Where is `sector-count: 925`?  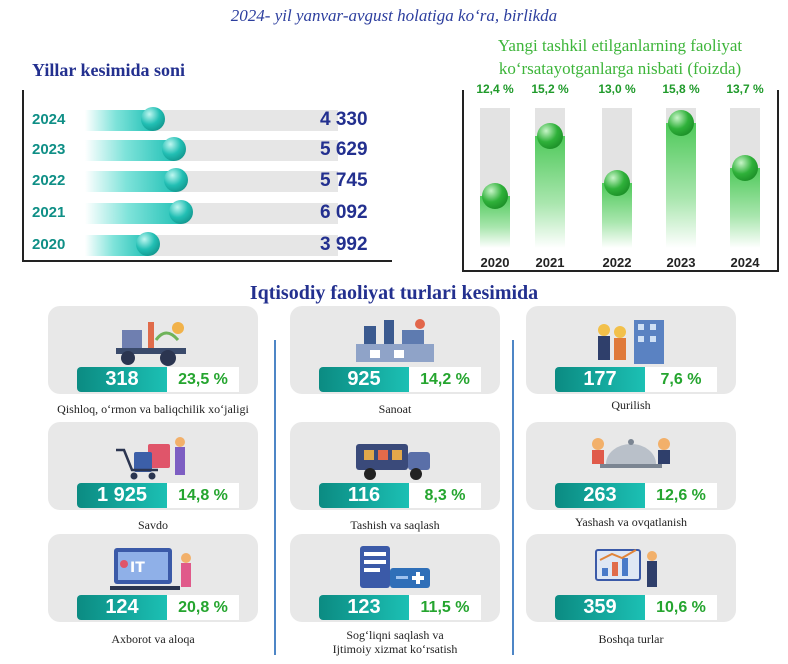 sector-count: 925 is located at coordinates (364, 379).